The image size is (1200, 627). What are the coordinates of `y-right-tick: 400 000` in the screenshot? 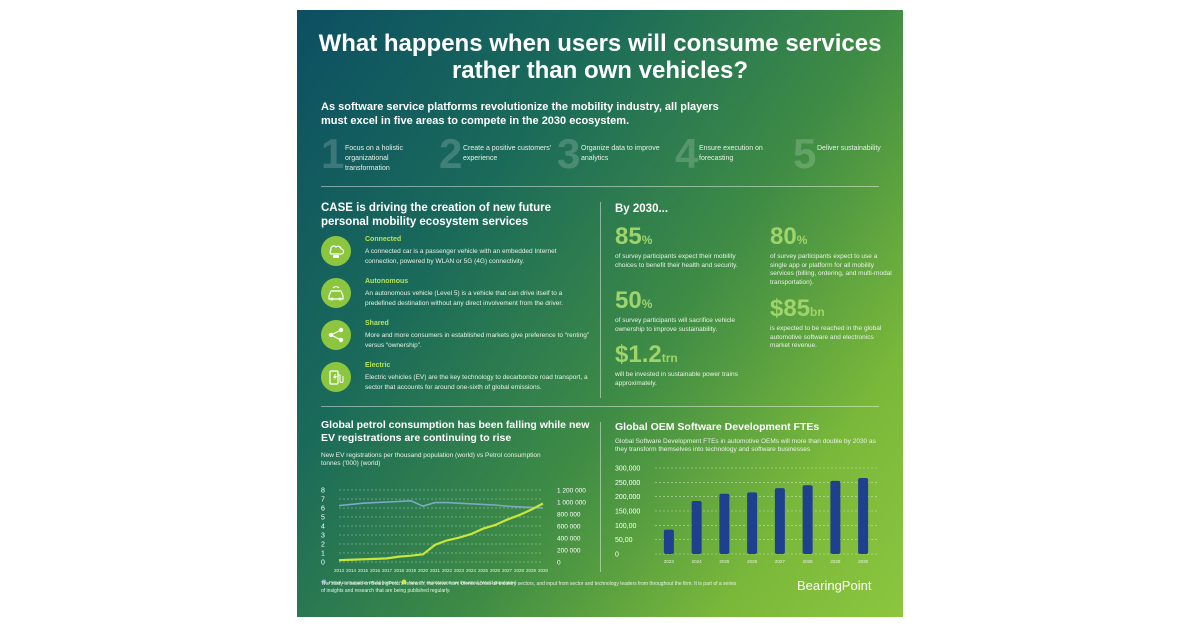 It's located at (569, 539).